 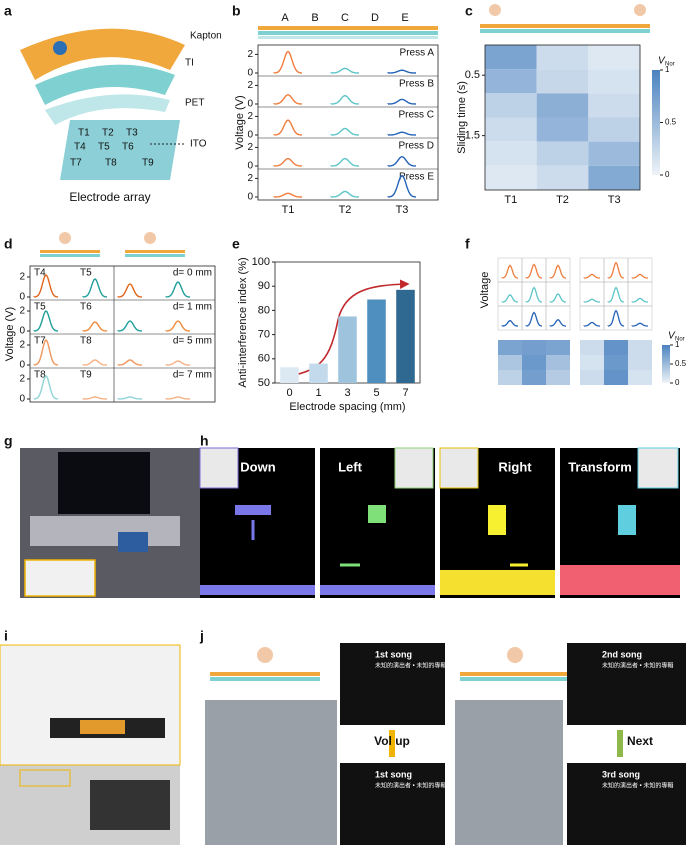 What do you see at coordinates (236, 11) in the screenshot?
I see `panel-letter: b` at bounding box center [236, 11].